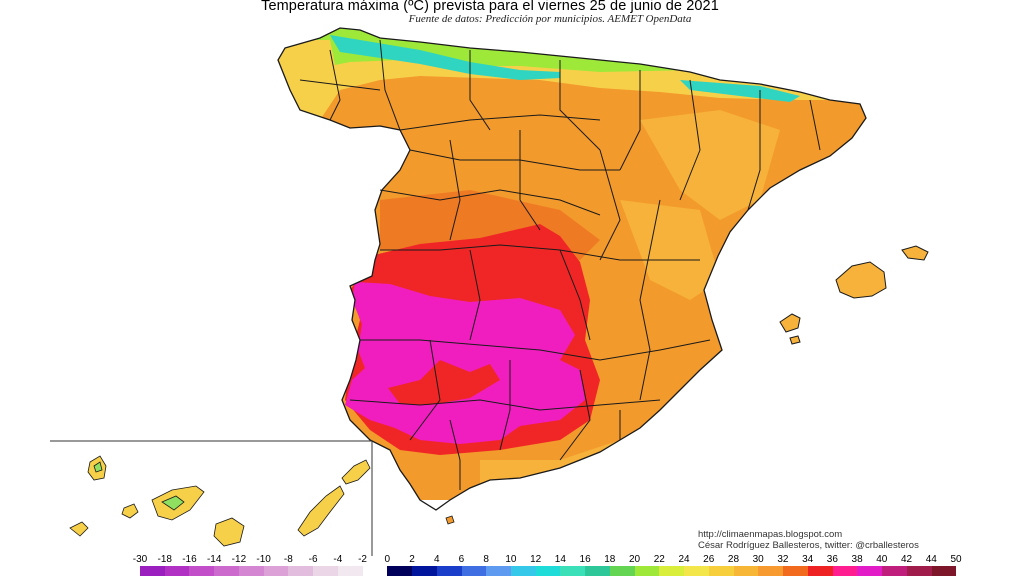 The height and width of the screenshot is (576, 1024). What do you see at coordinates (486, 559) in the screenshot?
I see `legend-label: 8` at bounding box center [486, 559].